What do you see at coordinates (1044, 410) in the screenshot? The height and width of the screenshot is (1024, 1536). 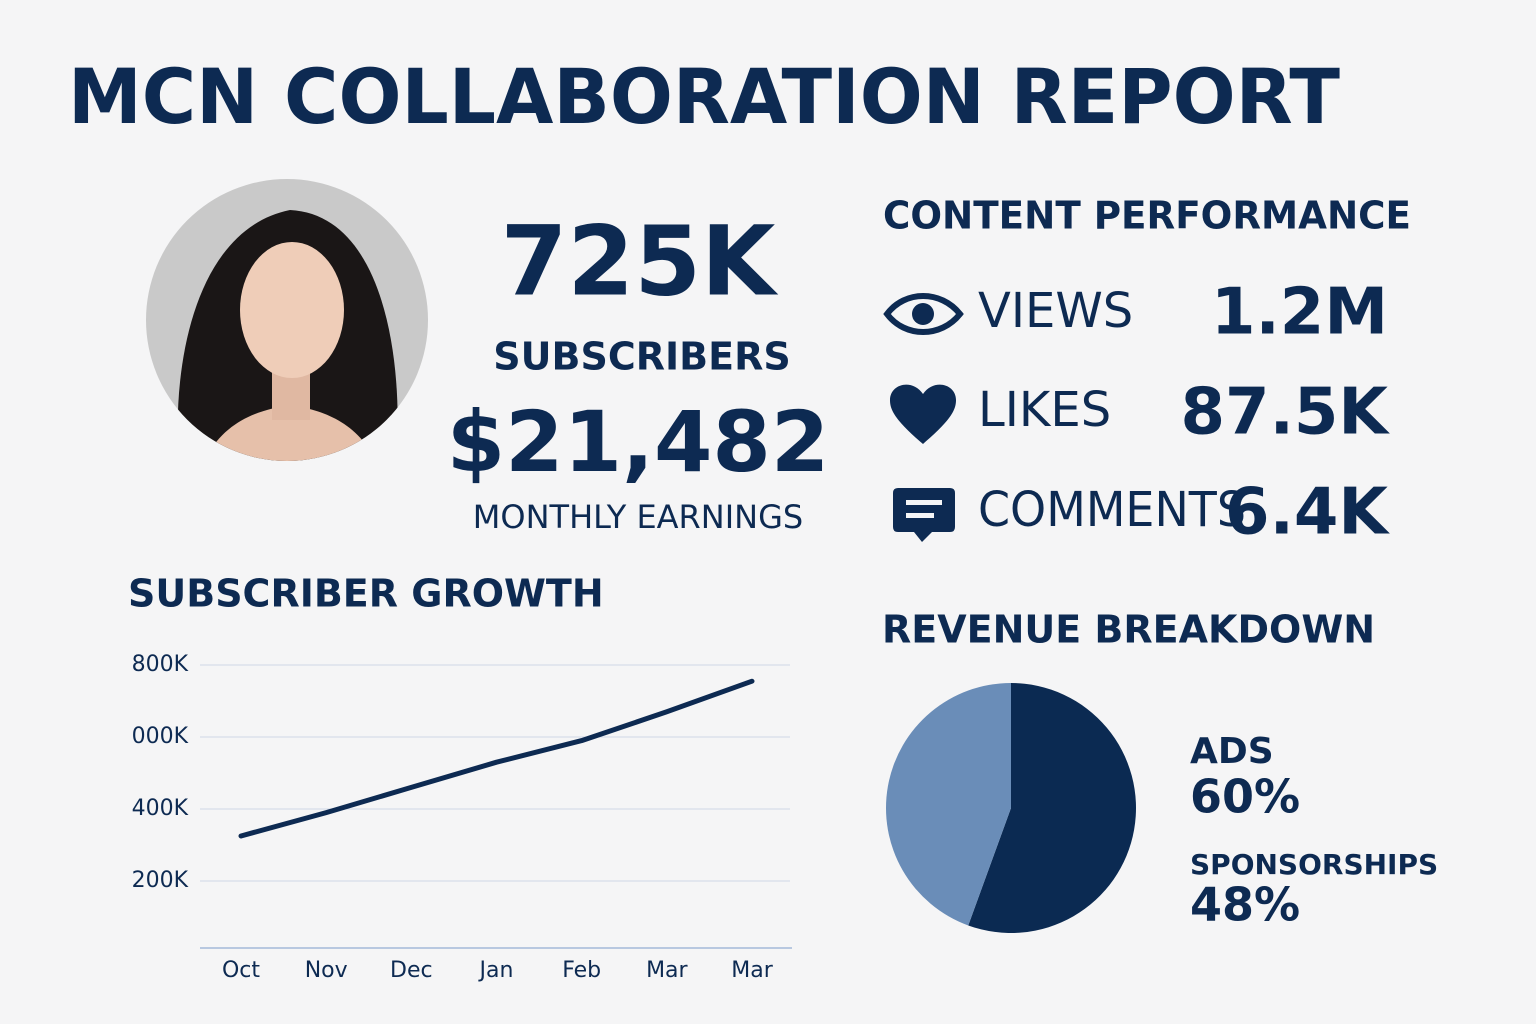 I see `likes-label: LIKES` at bounding box center [1044, 410].